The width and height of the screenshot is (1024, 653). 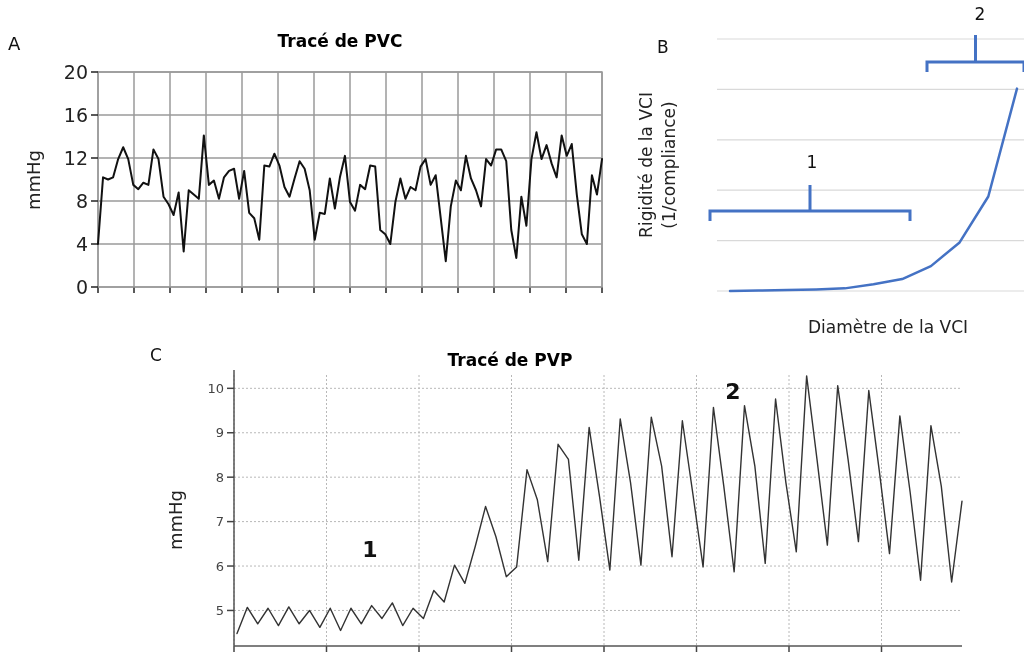 What do you see at coordinates (350, 197) in the screenshot?
I see `line-series` at bounding box center [350, 197].